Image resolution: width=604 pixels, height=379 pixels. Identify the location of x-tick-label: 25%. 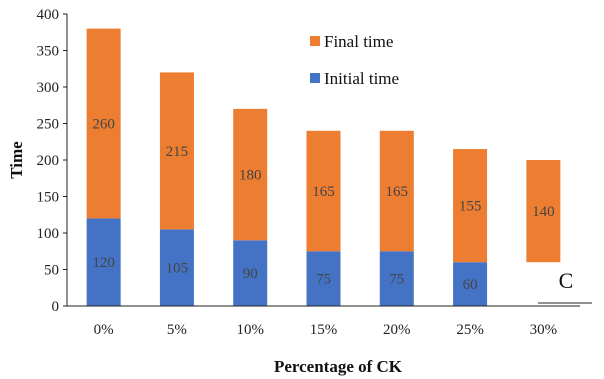
(470, 330).